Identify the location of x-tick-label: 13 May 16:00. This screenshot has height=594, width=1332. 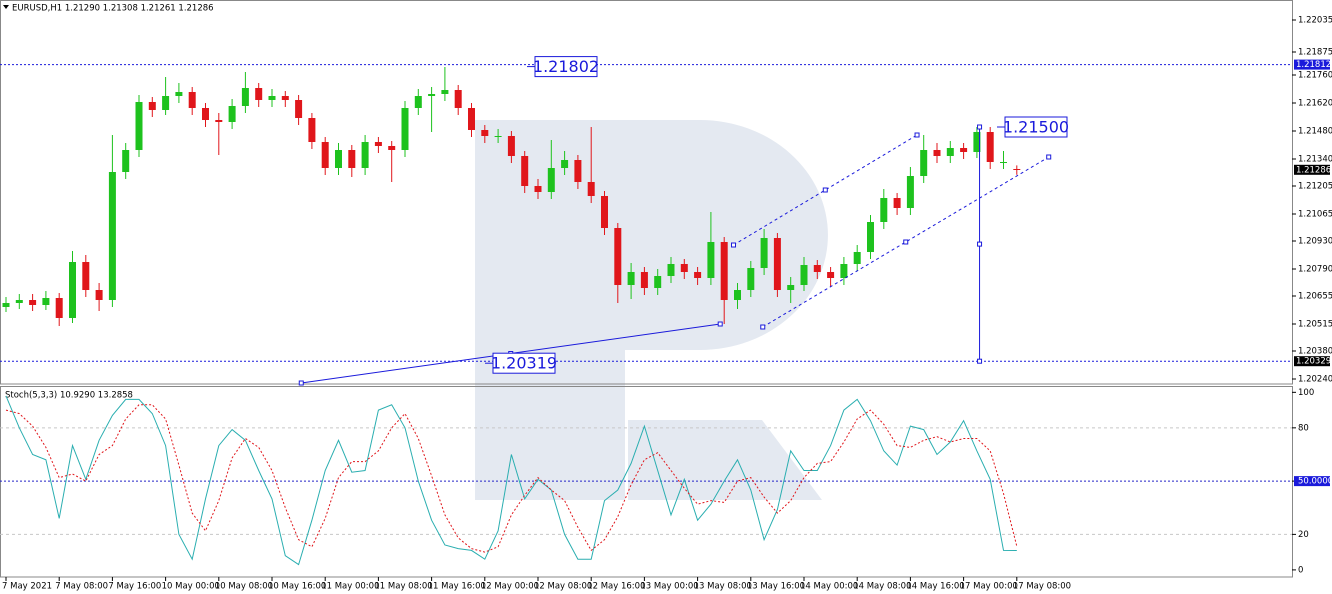
(776, 587).